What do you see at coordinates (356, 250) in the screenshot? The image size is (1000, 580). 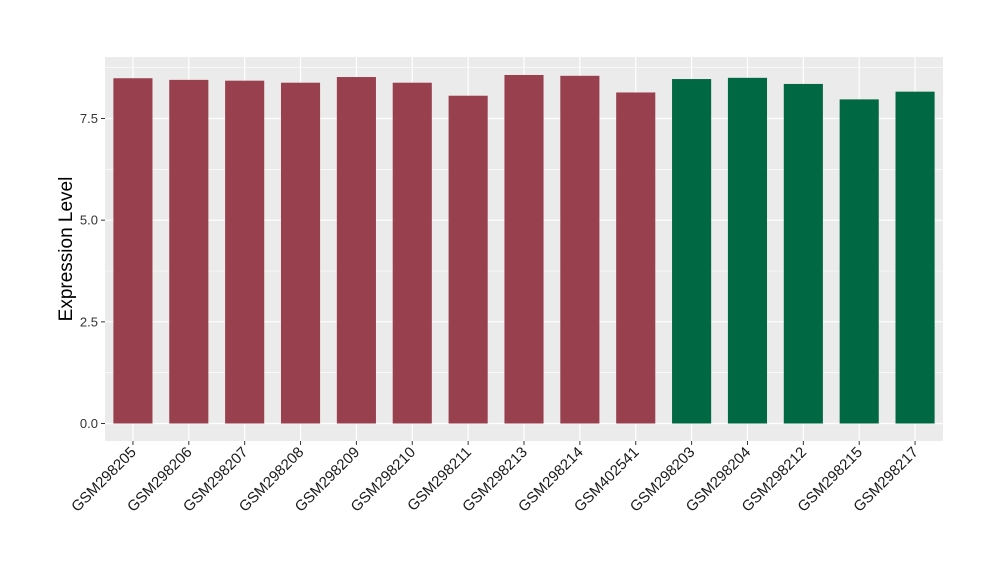 I see `bar-GSM298209` at bounding box center [356, 250].